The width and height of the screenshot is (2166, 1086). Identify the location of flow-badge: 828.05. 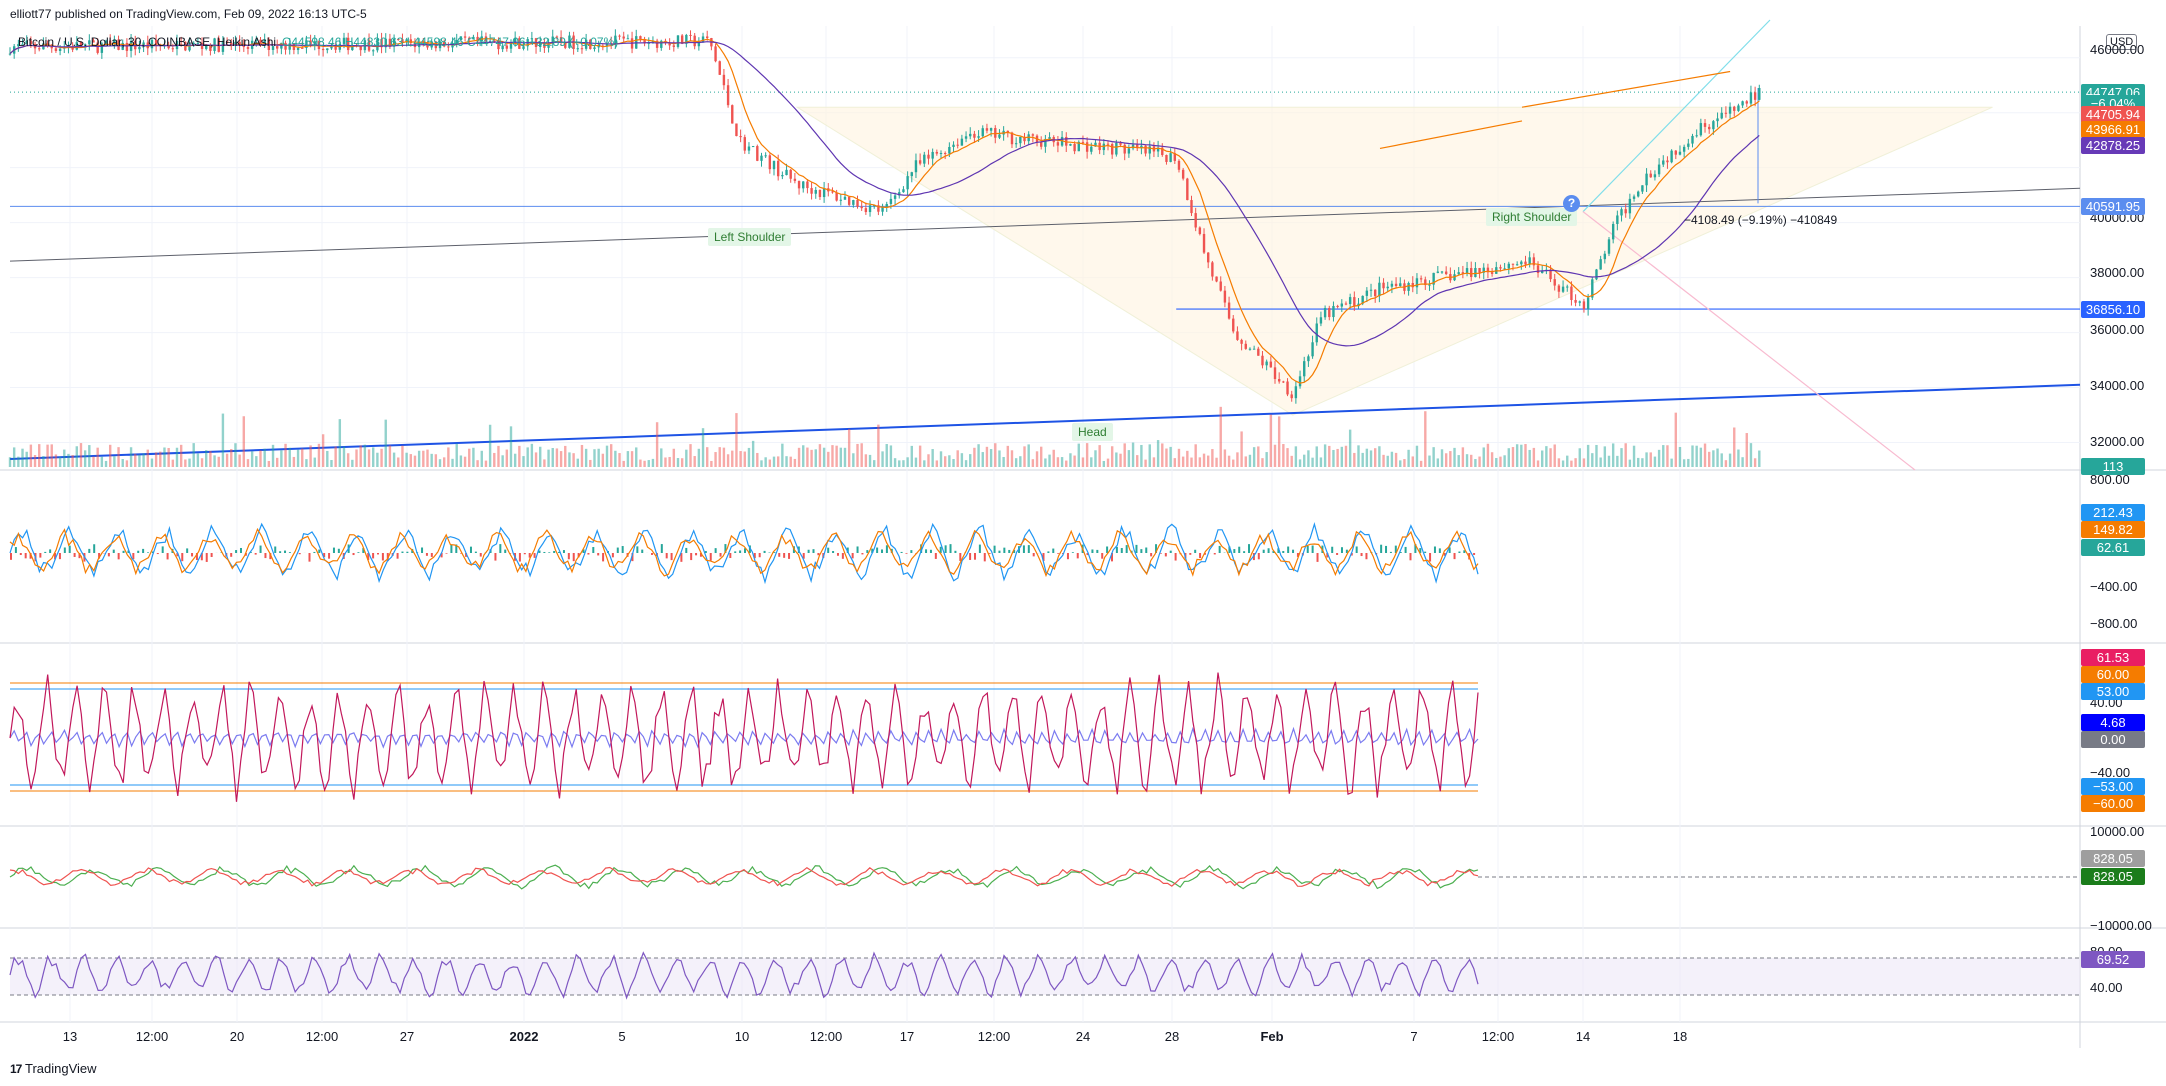
(2113, 858).